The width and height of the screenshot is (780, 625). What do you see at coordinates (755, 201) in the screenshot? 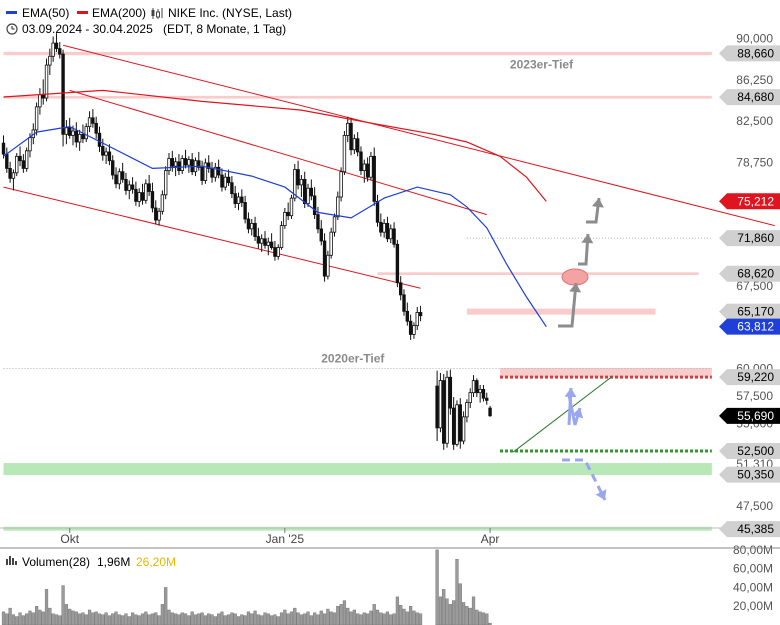
I see `price-box-label: 75,212` at bounding box center [755, 201].